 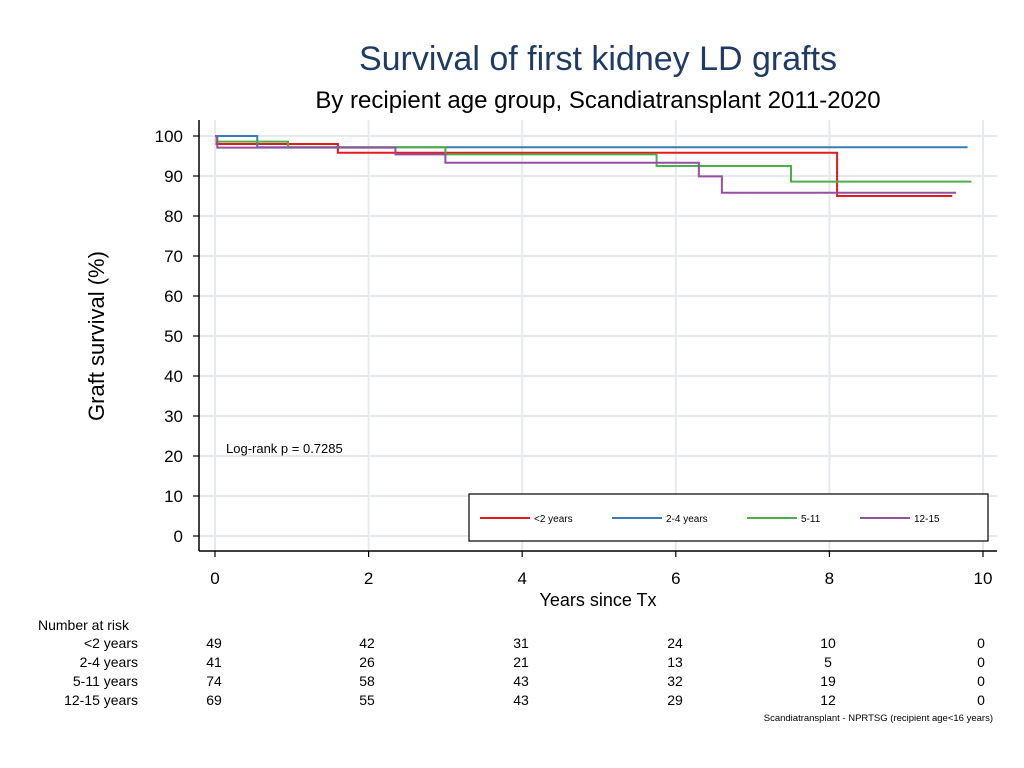 I want to click on risk-cell: 58, so click(x=367, y=681).